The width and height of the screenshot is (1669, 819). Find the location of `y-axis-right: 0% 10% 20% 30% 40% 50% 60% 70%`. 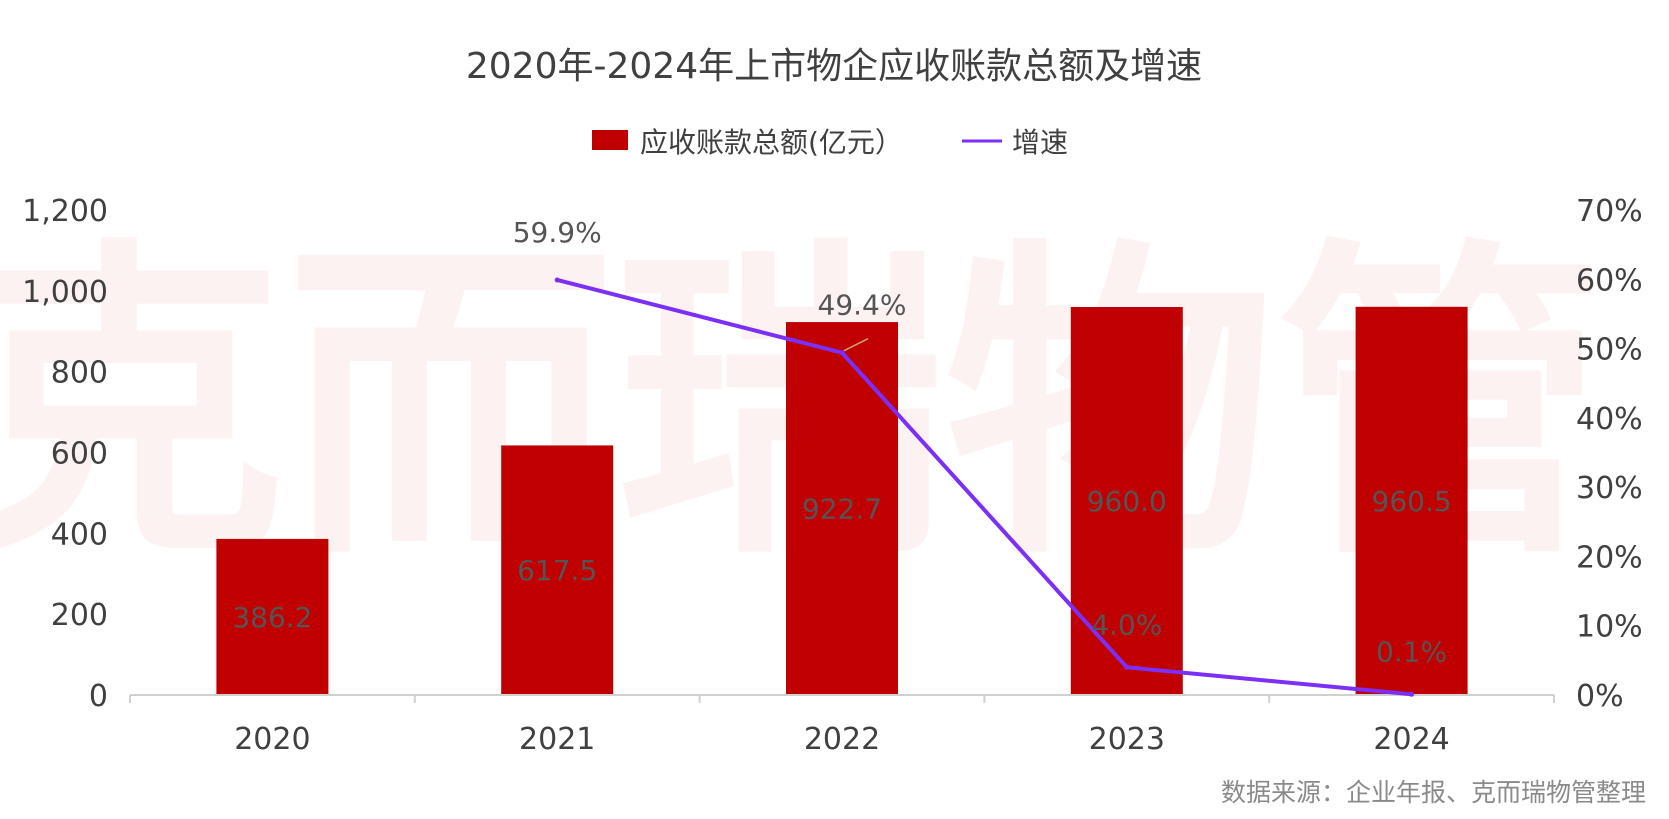

y-axis-right: 0% 10% 20% 30% 40% 50% 60% 70% is located at coordinates (1609, 454).